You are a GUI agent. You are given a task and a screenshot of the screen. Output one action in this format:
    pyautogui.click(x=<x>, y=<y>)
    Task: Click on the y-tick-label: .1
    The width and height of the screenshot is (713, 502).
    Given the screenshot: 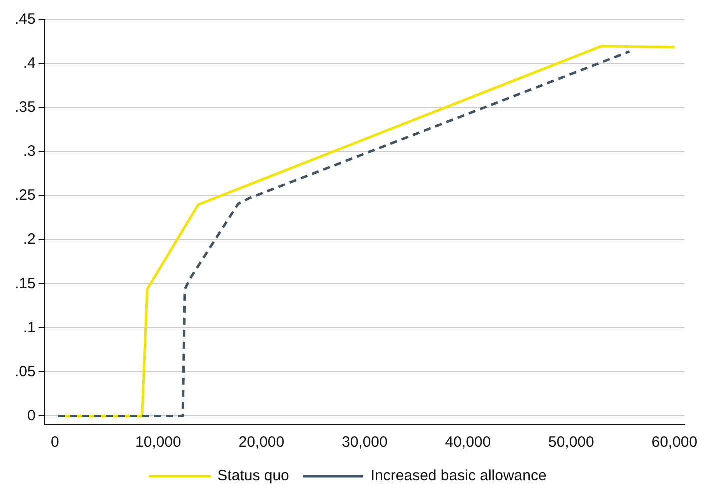 What is the action you would take?
    pyautogui.click(x=29, y=327)
    